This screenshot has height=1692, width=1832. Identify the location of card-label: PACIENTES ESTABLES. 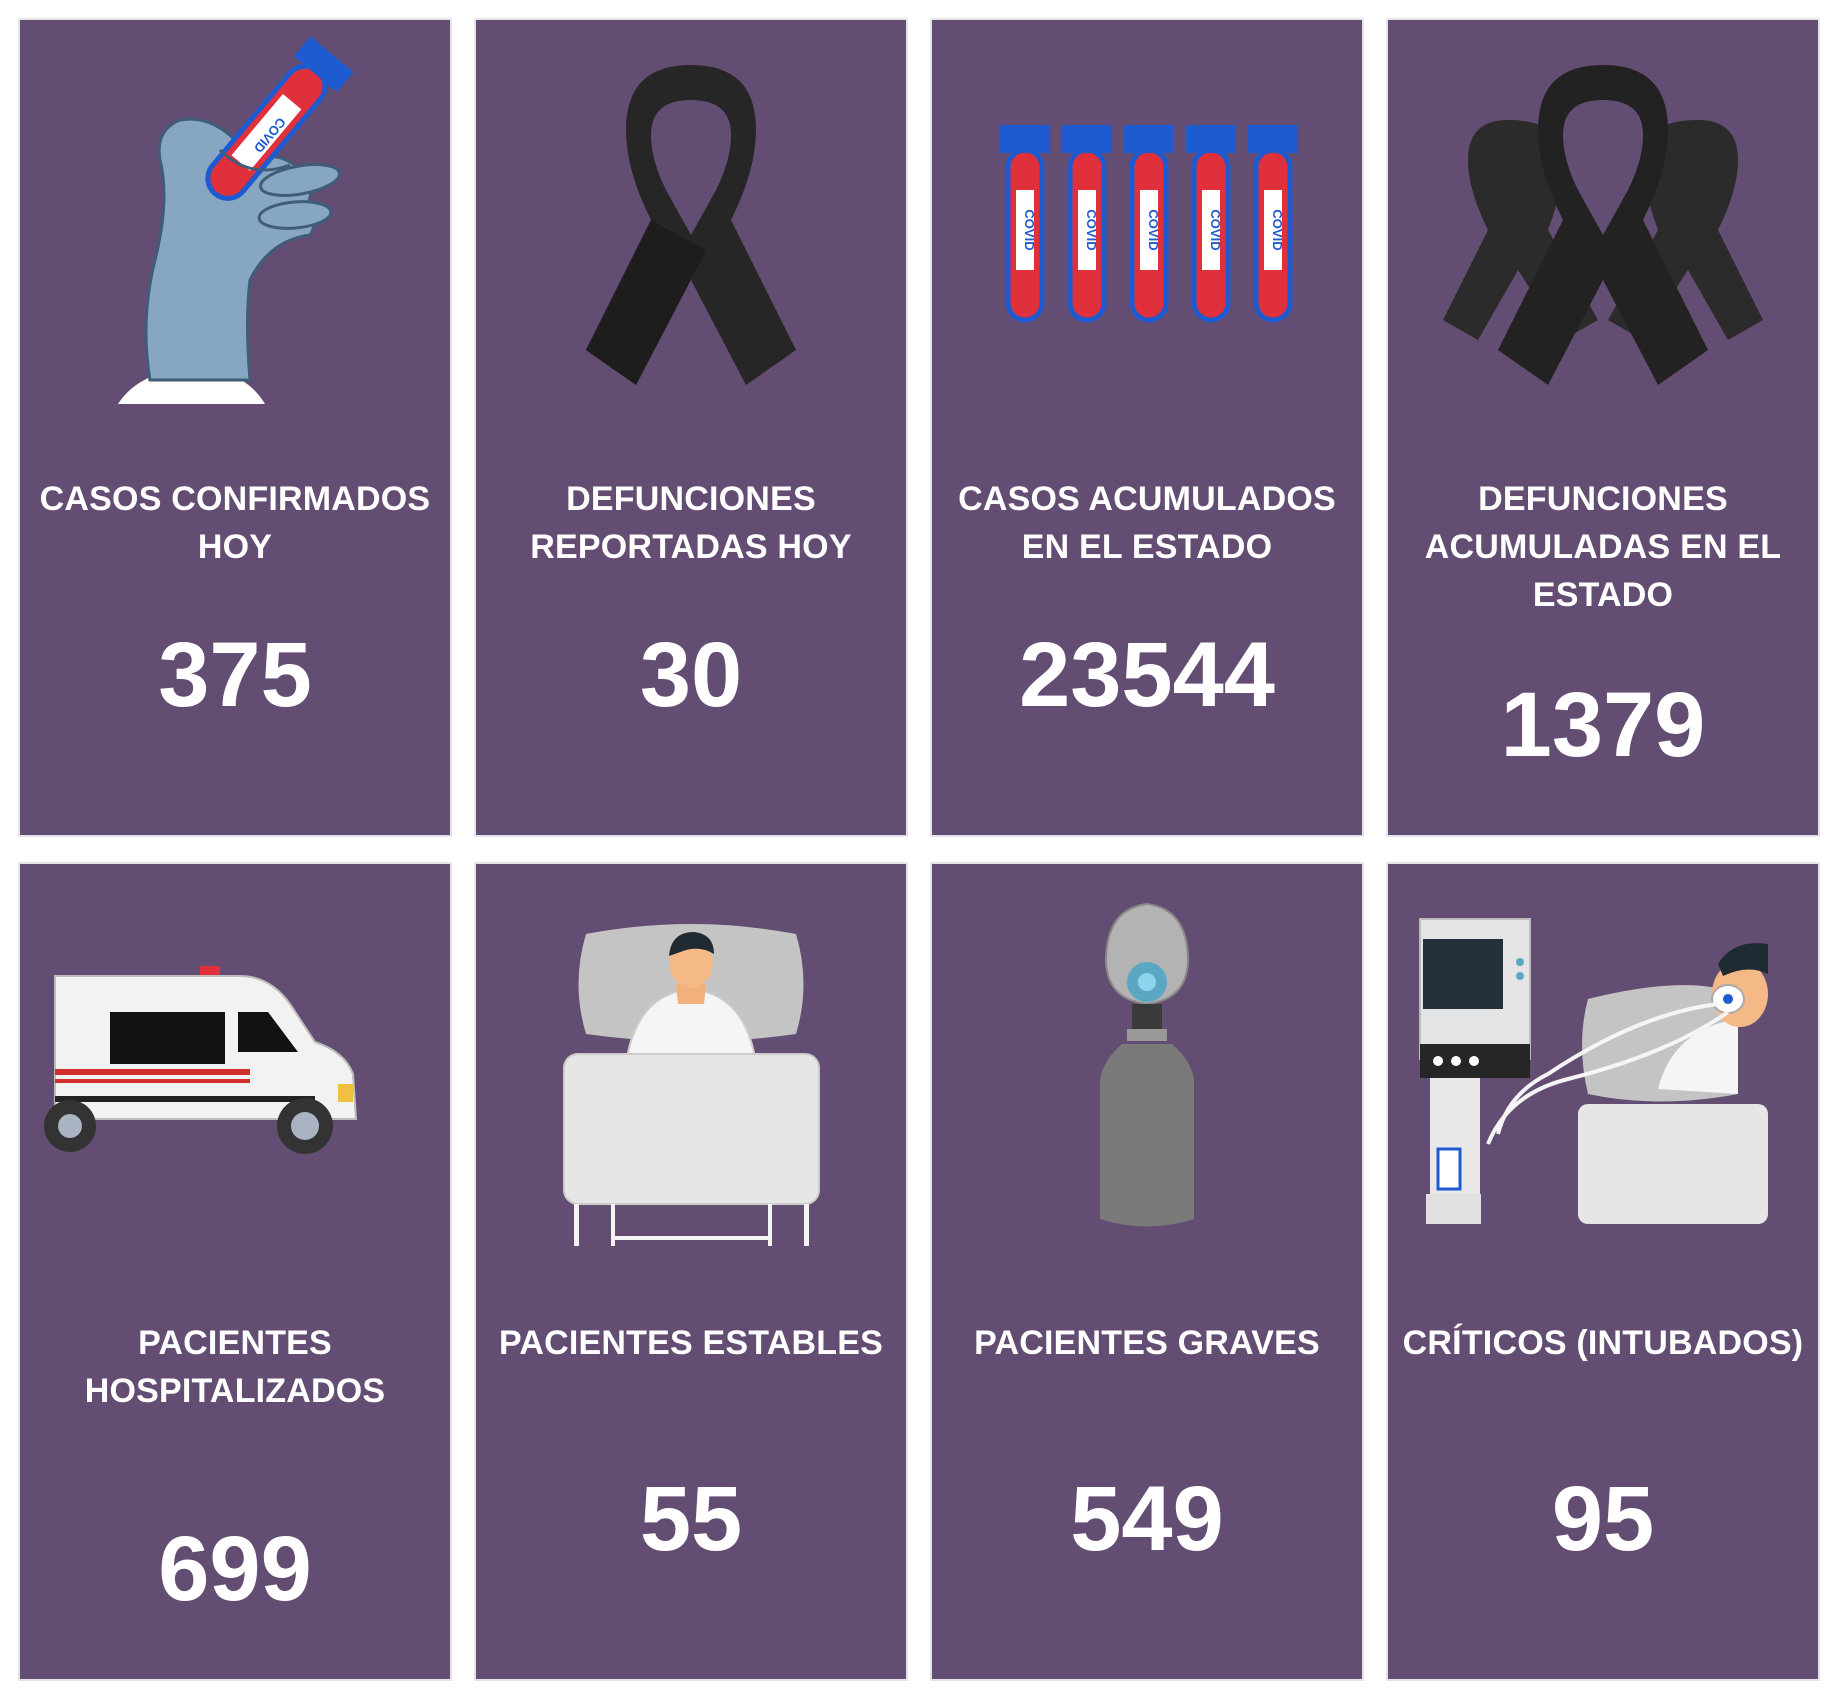
(691, 1343).